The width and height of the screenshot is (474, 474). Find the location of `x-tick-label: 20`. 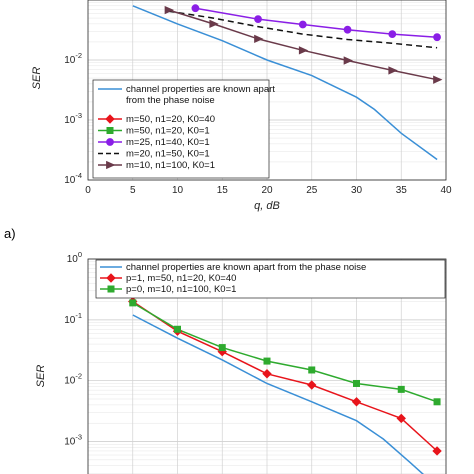

x-tick-label: 20 is located at coordinates (267, 190).